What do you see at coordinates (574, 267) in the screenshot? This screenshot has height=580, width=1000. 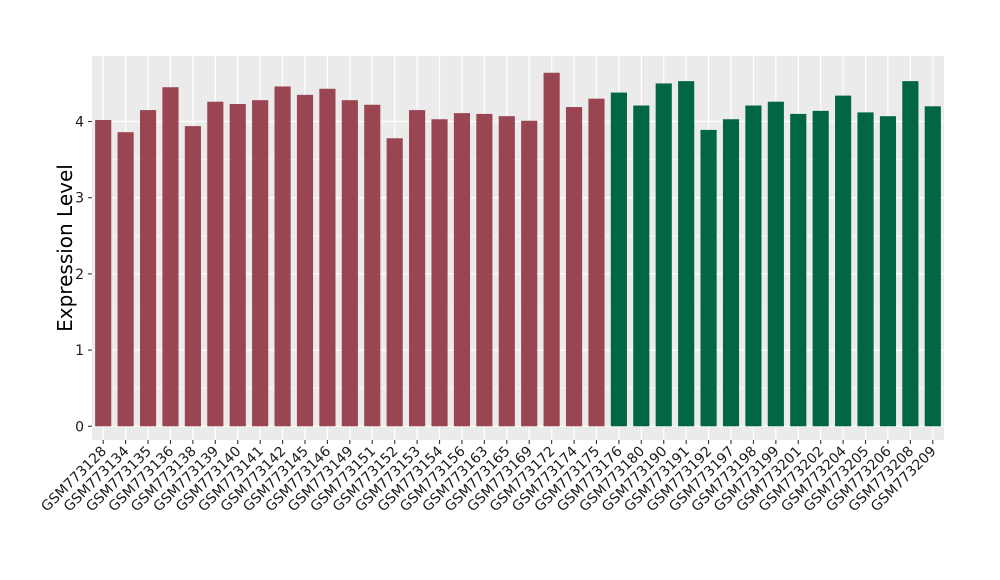 I see `bar-GSM773174` at bounding box center [574, 267].